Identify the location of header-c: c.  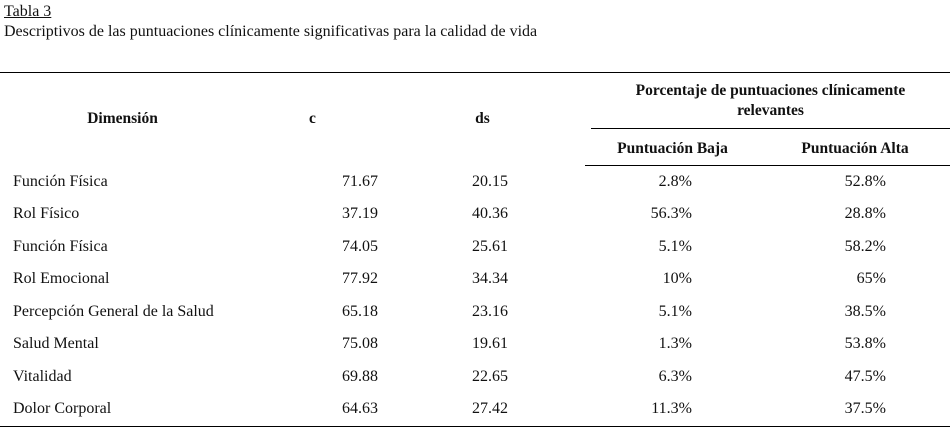
(312, 118).